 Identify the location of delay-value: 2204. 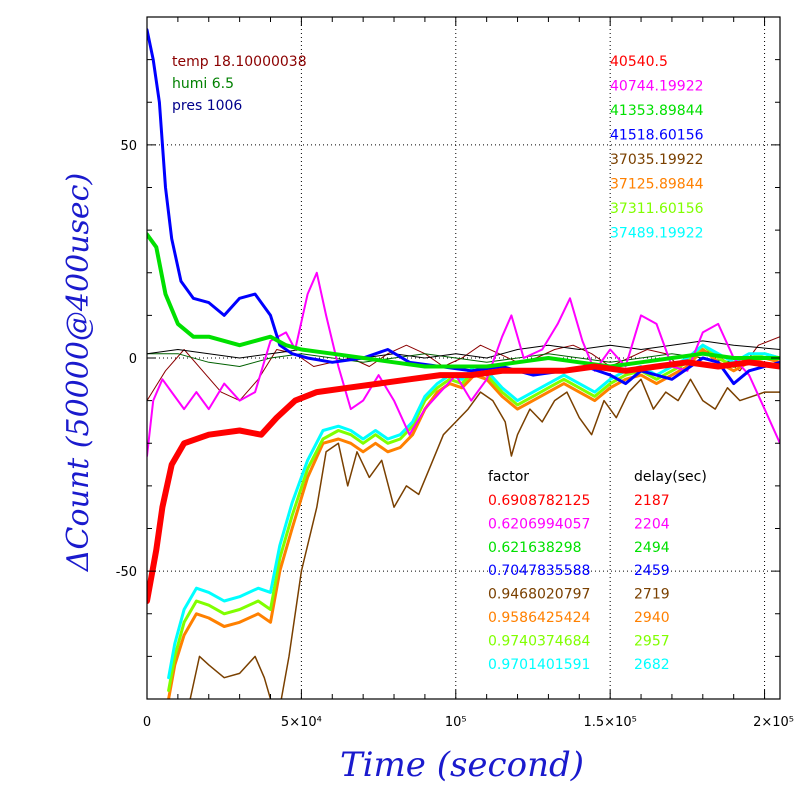
(652, 524).